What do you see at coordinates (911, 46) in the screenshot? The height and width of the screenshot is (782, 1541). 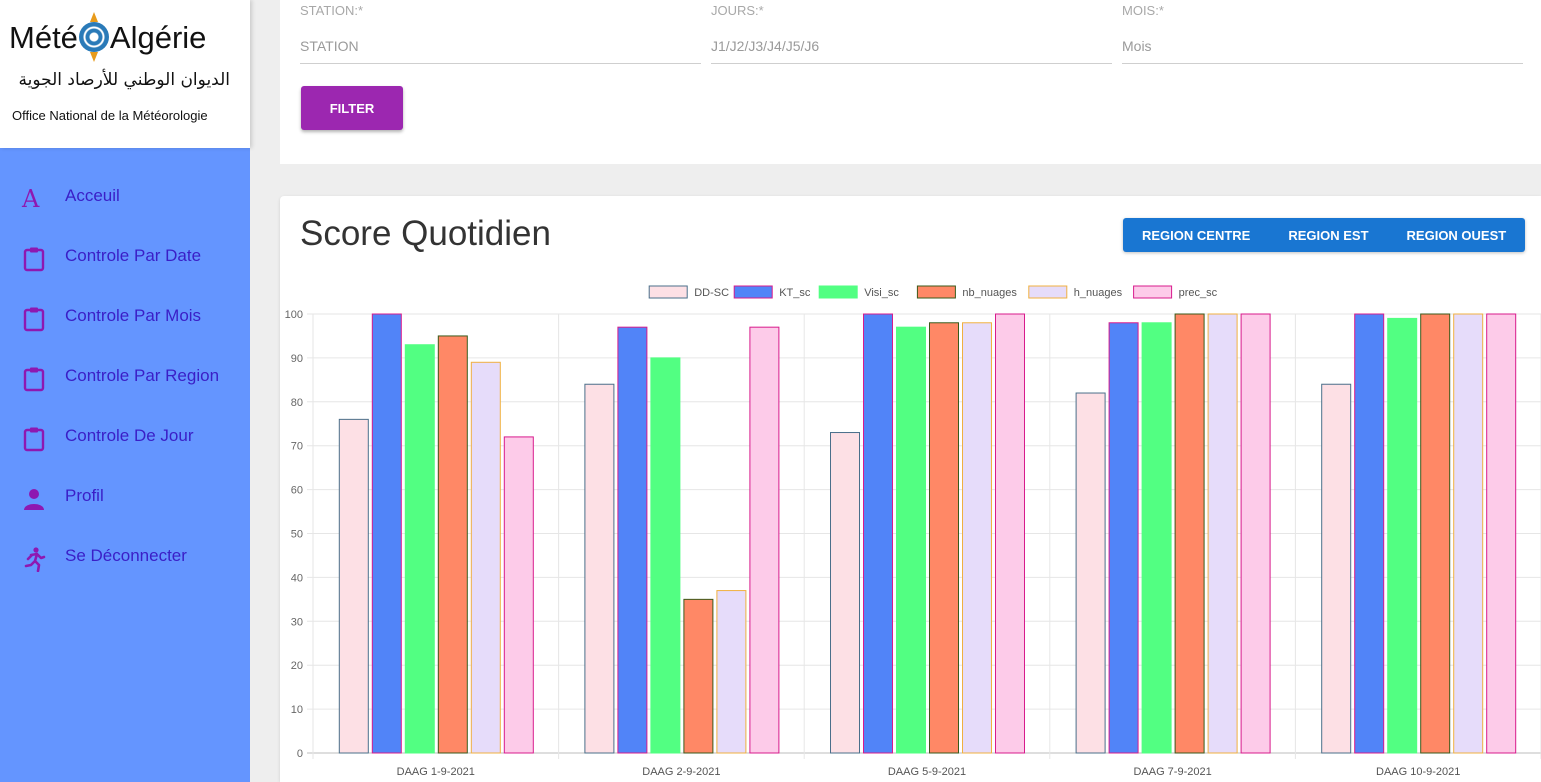 I see `jours-input` at bounding box center [911, 46].